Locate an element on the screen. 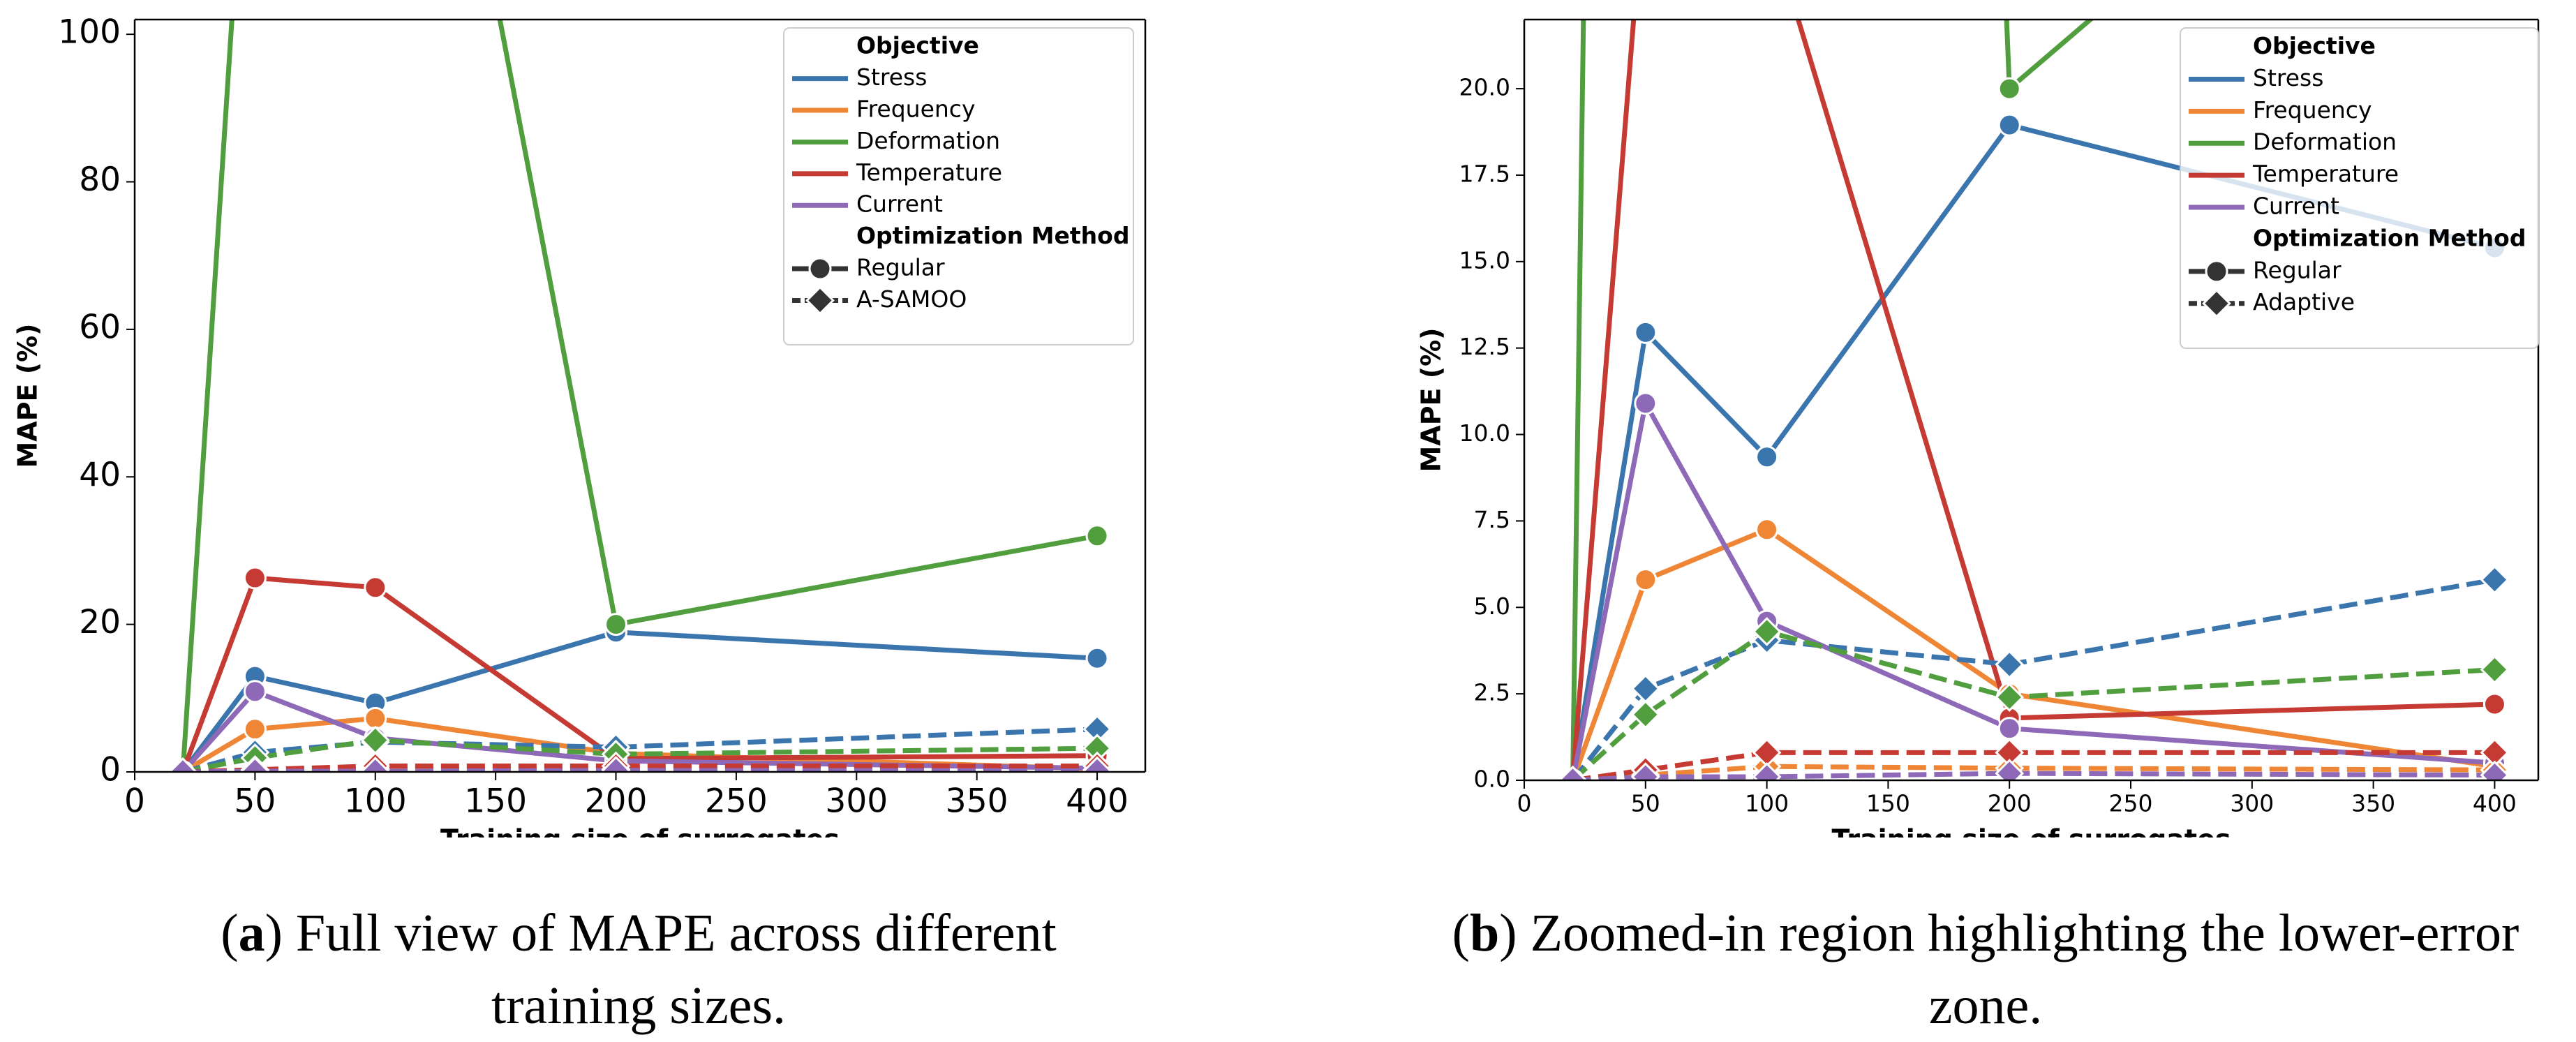 The width and height of the screenshot is (2576, 1042). y-tick-label: 20 is located at coordinates (100, 622).